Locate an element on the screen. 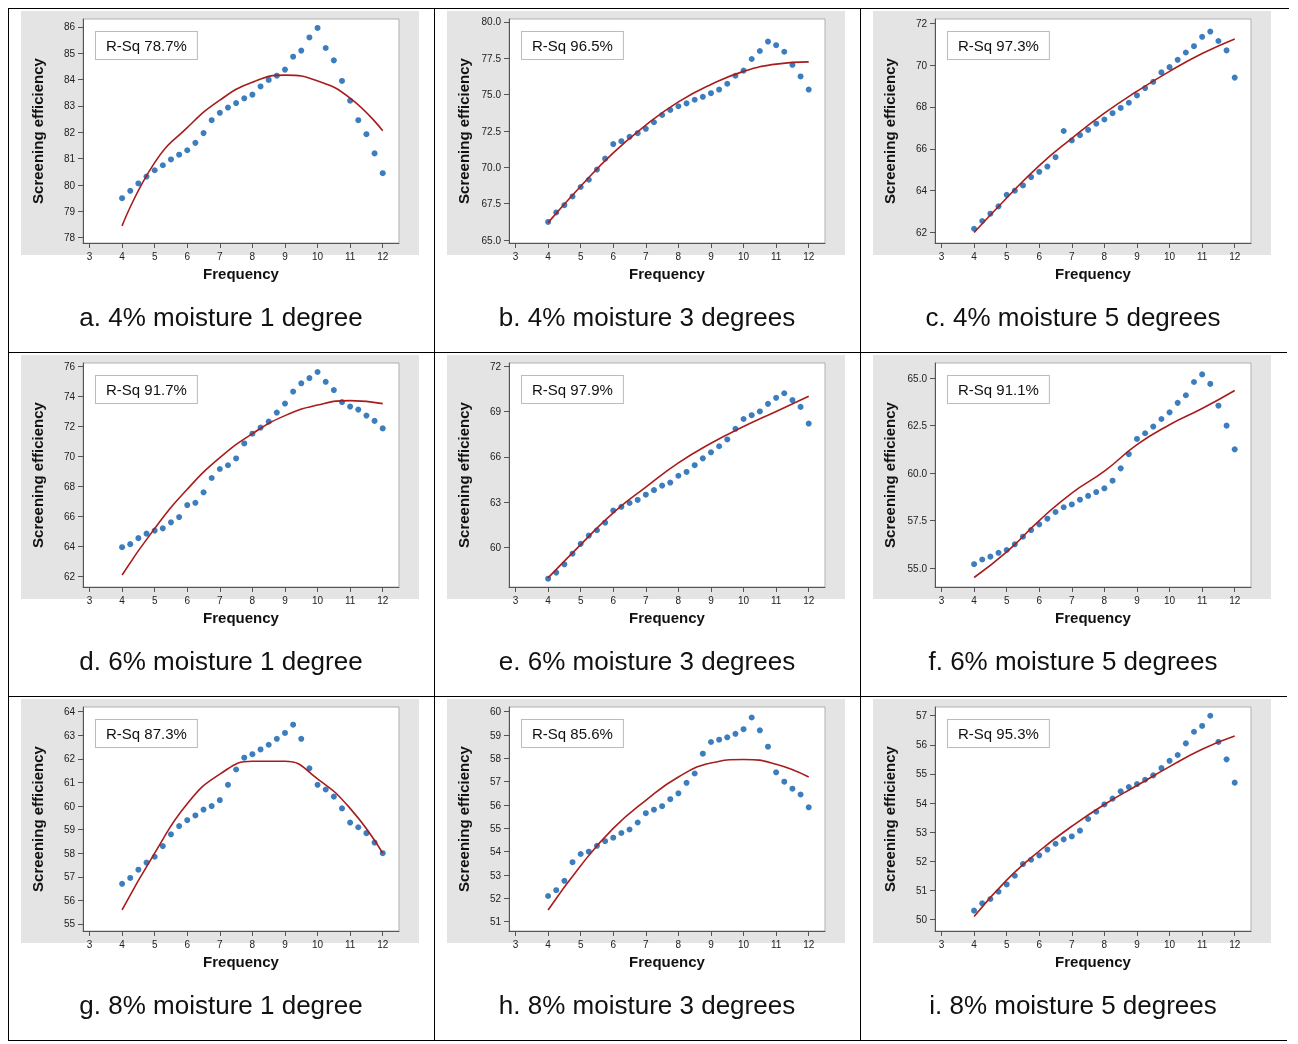 This screenshot has width=1298, height=1044. line-series is located at coordinates (252, 835).